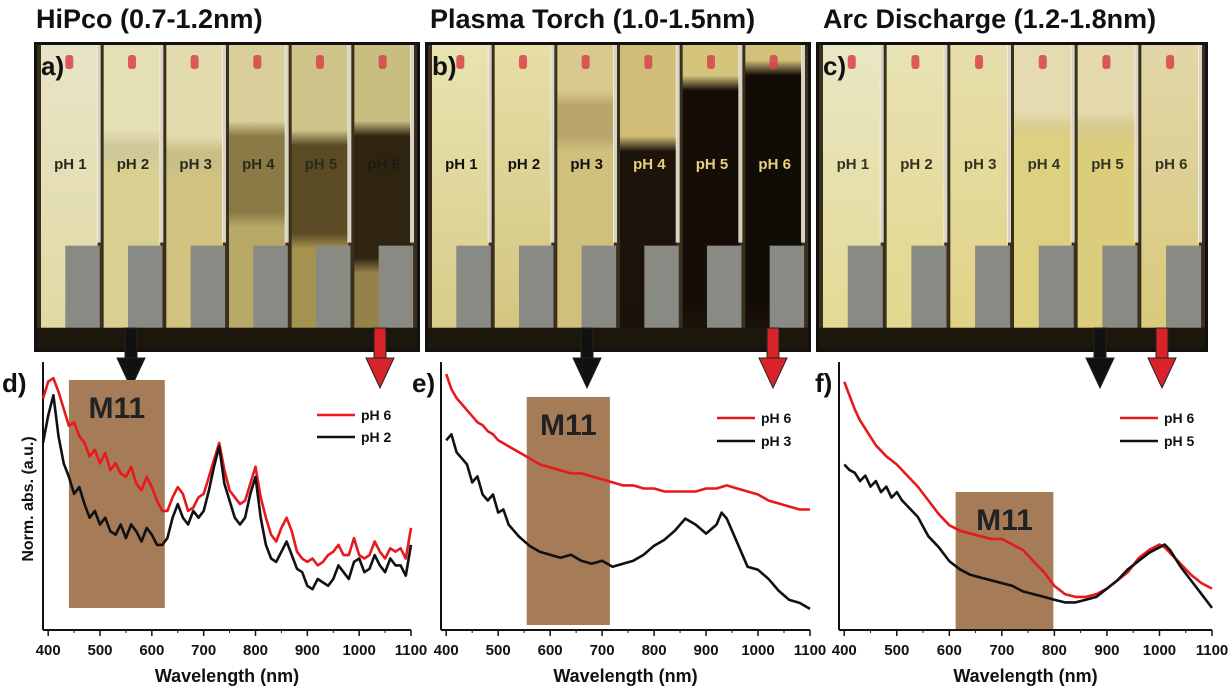 This screenshot has width=1231, height=688. Describe the element at coordinates (444, 66) in the screenshot. I see `panel-letter: b)` at that location.